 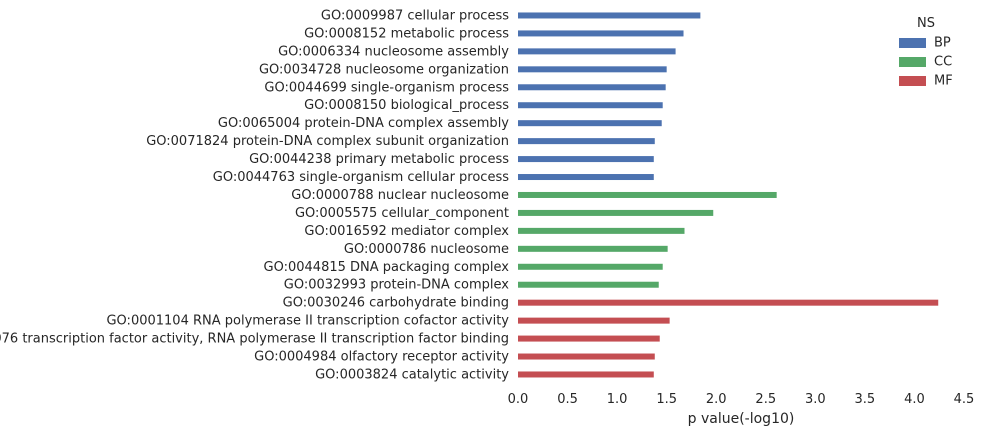 What do you see at coordinates (815, 399) in the screenshot?
I see `x-tick-label-7: 3.0` at bounding box center [815, 399].